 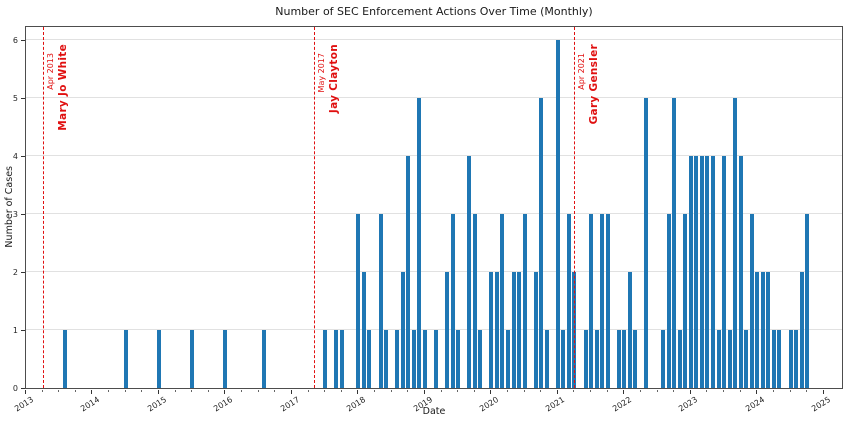 What do you see at coordinates (434, 213) in the screenshot?
I see `gridline-y3` at bounding box center [434, 213].